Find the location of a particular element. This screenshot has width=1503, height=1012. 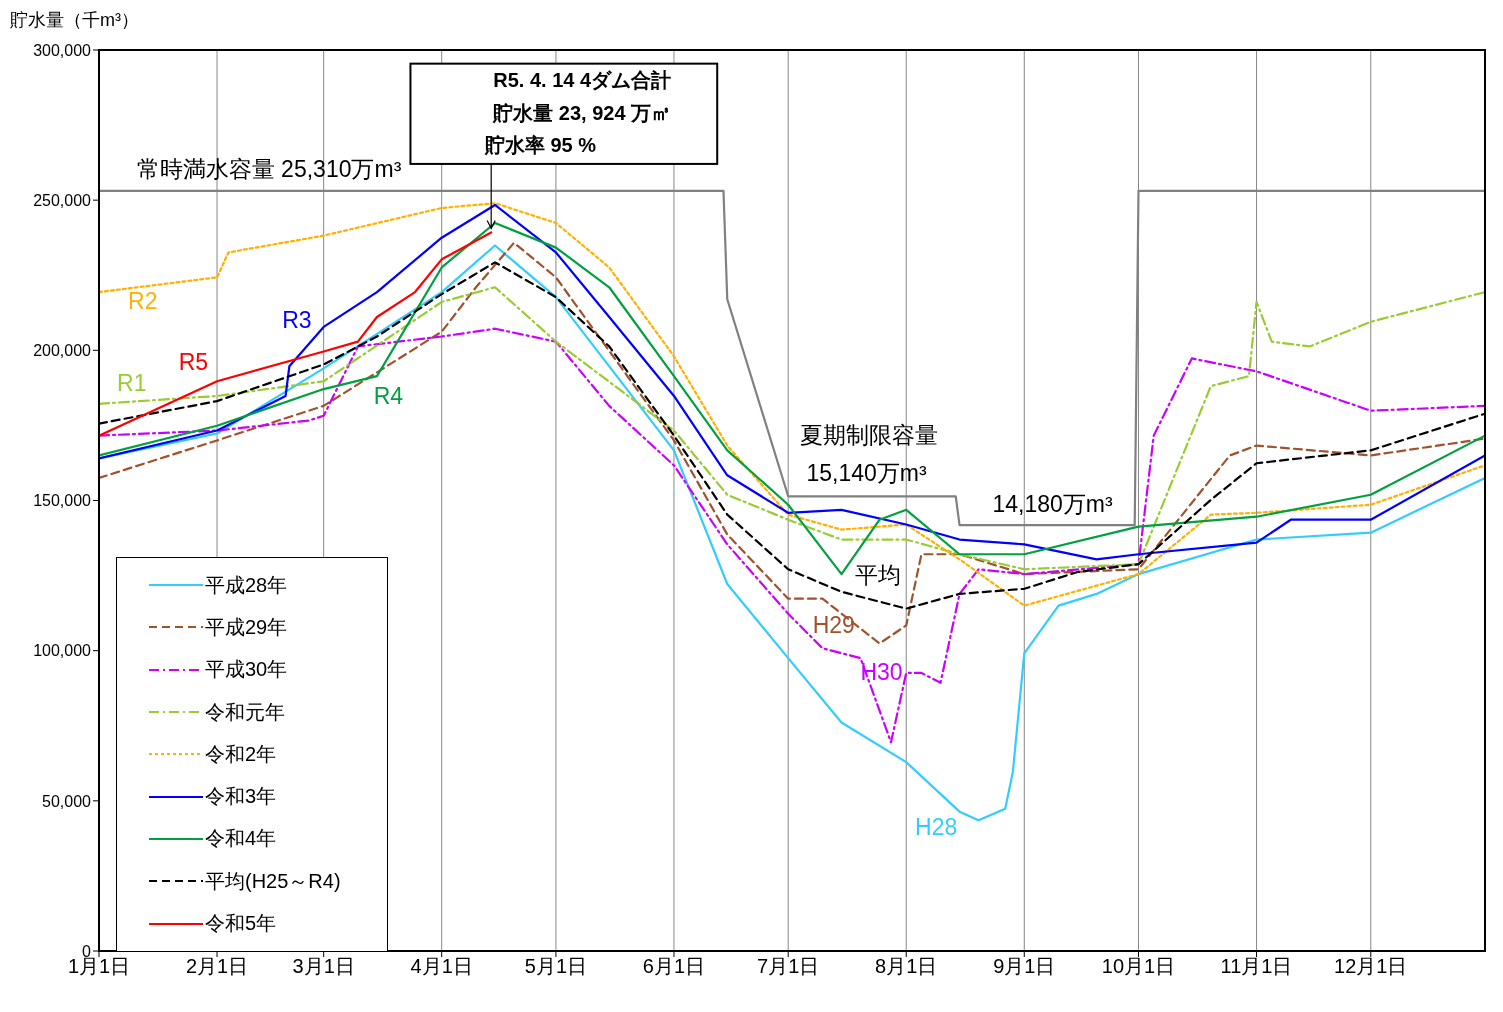

x-tick-label: 3月1日 is located at coordinates (323, 966).